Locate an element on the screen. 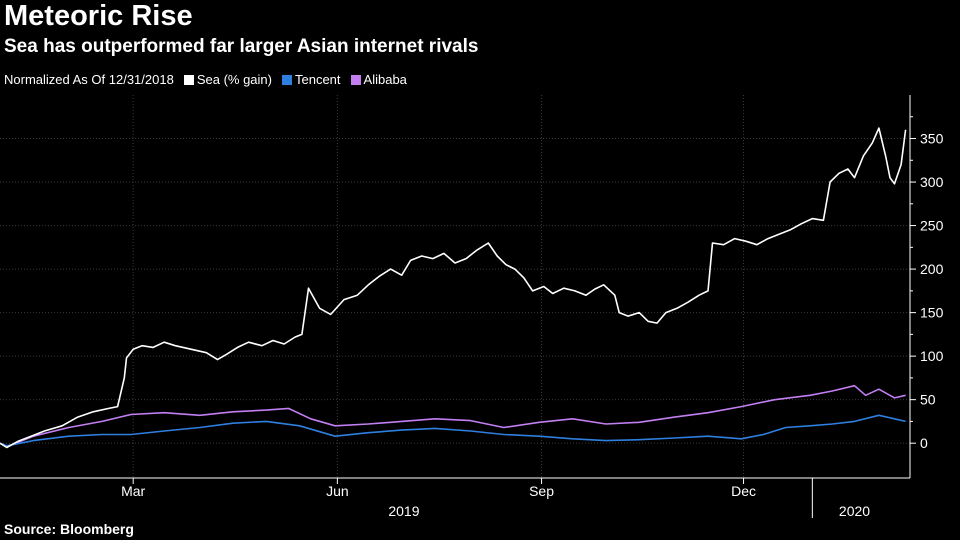  y-tick-label: 0 is located at coordinates (924, 443).